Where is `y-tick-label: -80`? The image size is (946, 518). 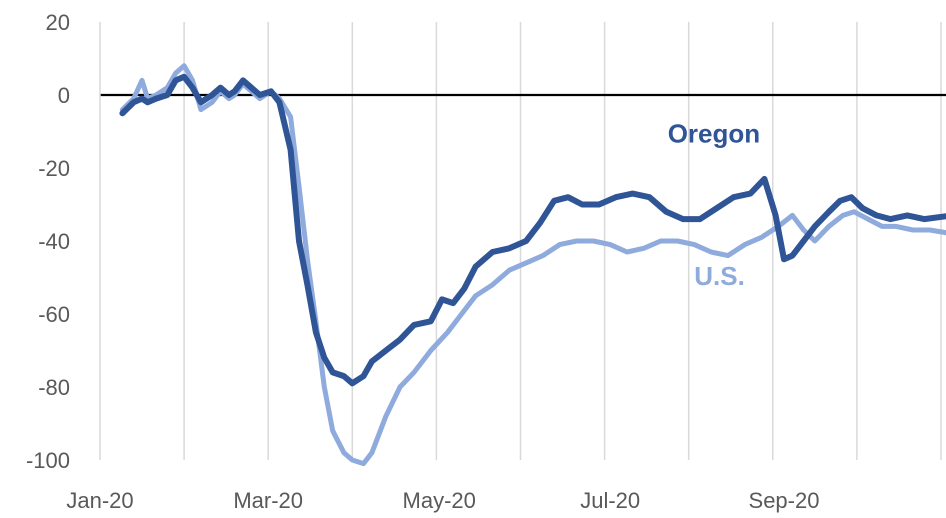 y-tick-label: -80 is located at coordinates (54, 387).